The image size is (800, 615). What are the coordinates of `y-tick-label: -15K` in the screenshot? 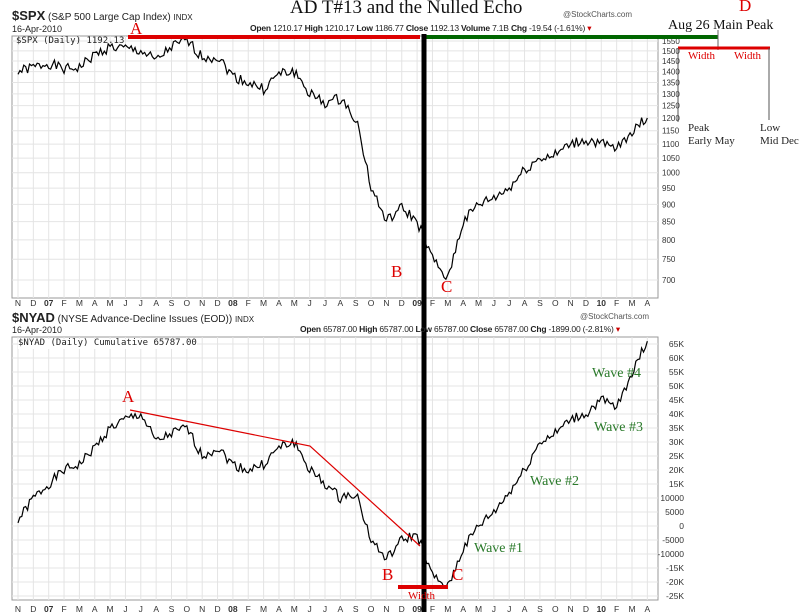 It's located at (675, 568).